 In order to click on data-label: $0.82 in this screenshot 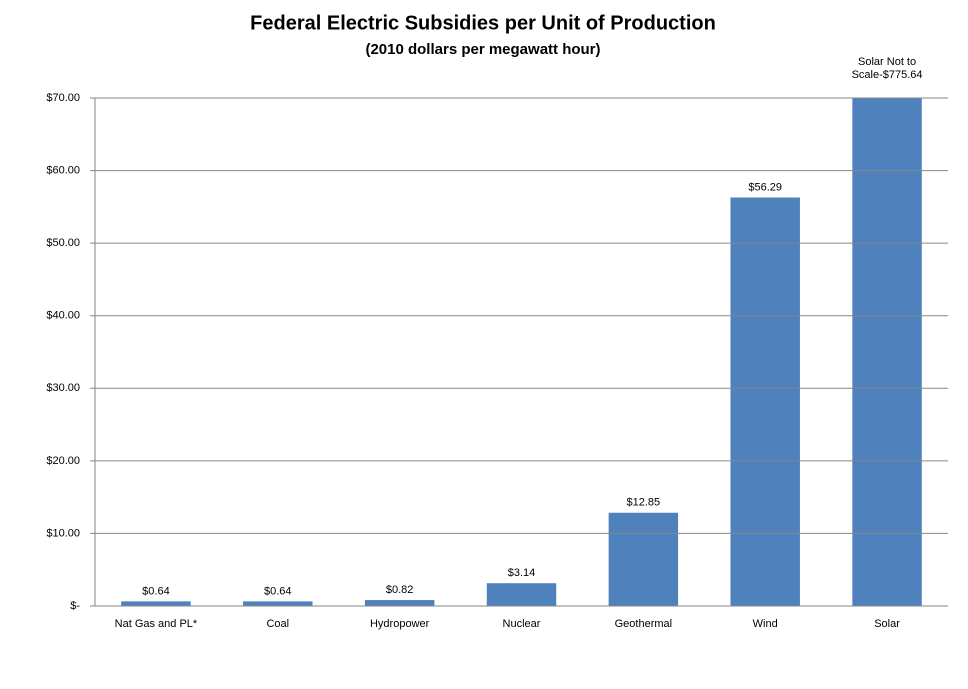, I will do `click(400, 590)`.